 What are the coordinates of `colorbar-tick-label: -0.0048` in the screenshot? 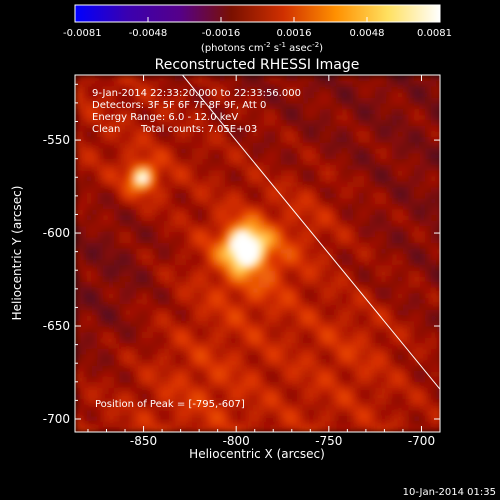 It's located at (148, 33).